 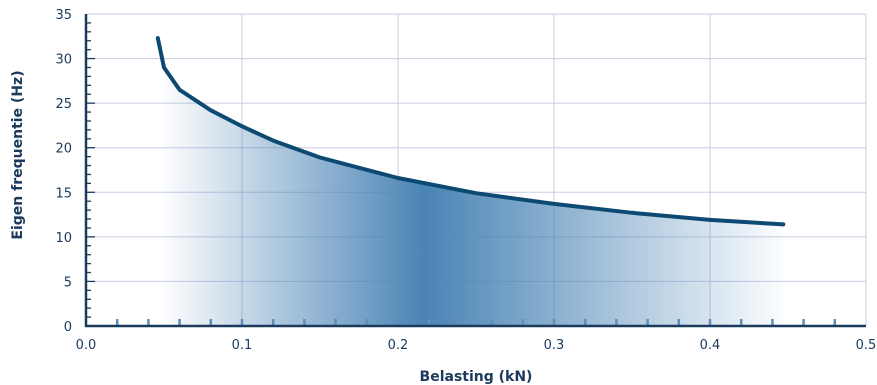 I want to click on y-tick-label: 0, so click(x=68, y=327).